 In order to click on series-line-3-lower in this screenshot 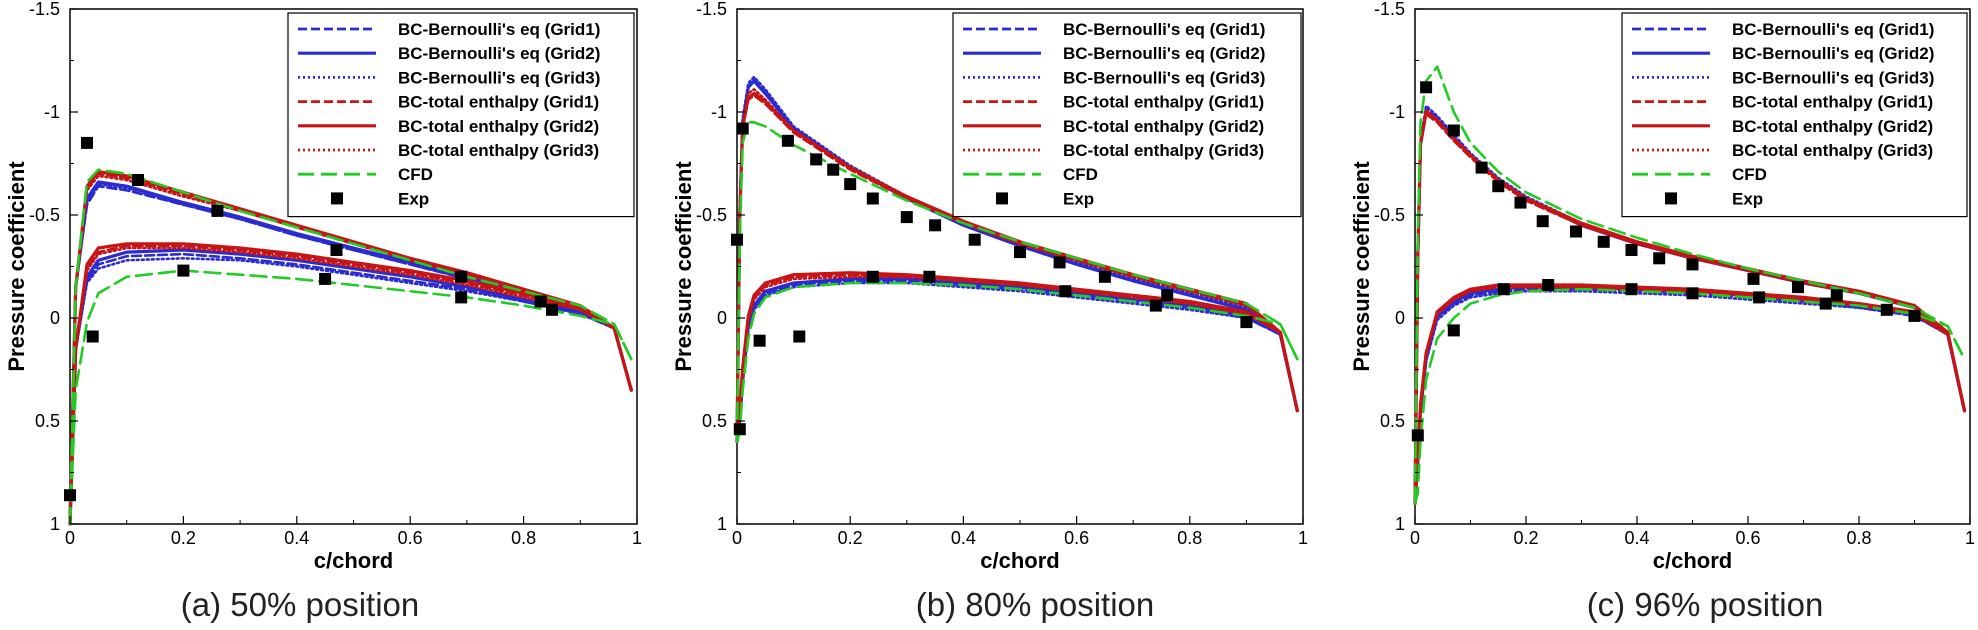, I will do `click(350, 391)`.